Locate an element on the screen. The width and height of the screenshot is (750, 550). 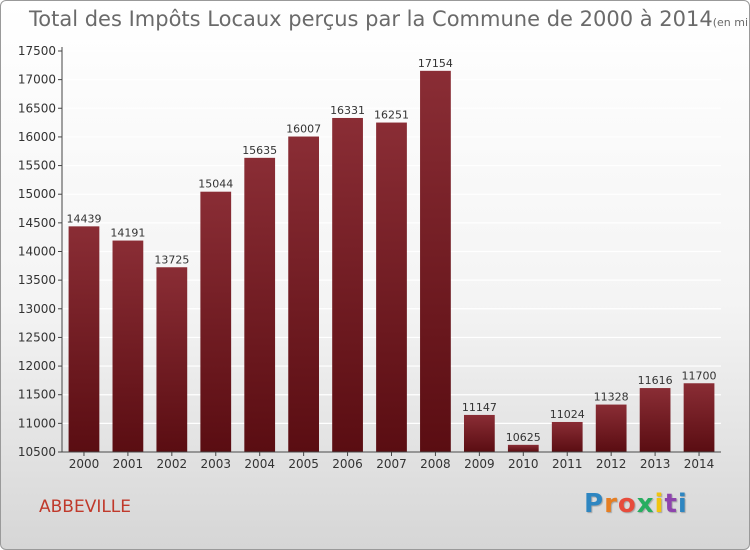
x-tick-label: 2000 is located at coordinates (84, 464).